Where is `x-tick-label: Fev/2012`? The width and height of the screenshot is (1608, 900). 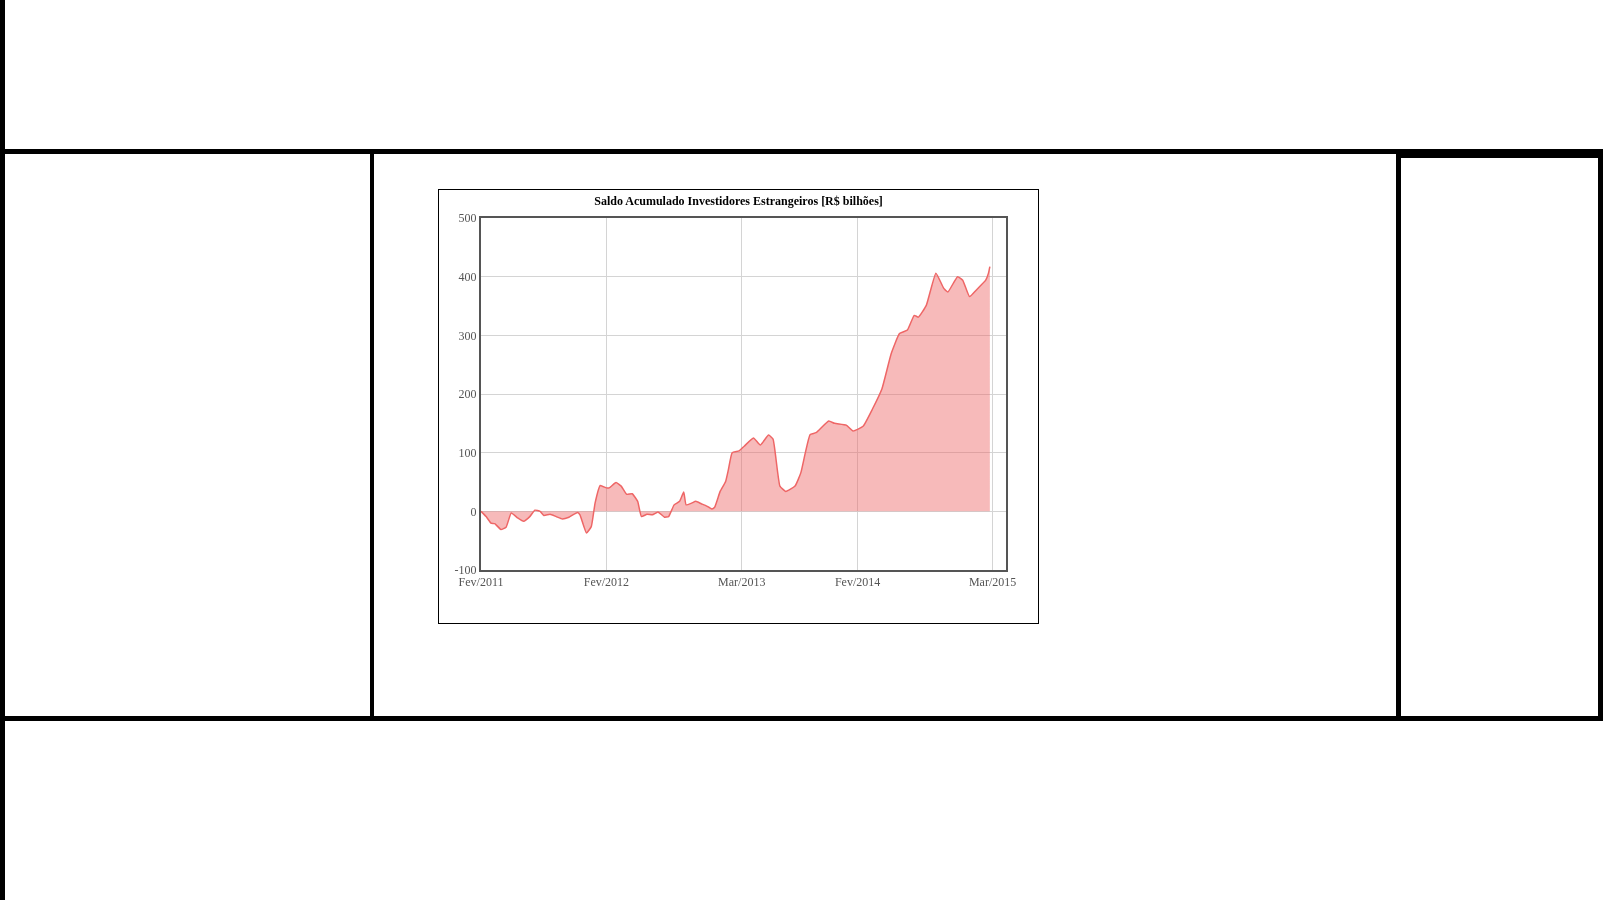
x-tick-label: Fev/2012 is located at coordinates (606, 582).